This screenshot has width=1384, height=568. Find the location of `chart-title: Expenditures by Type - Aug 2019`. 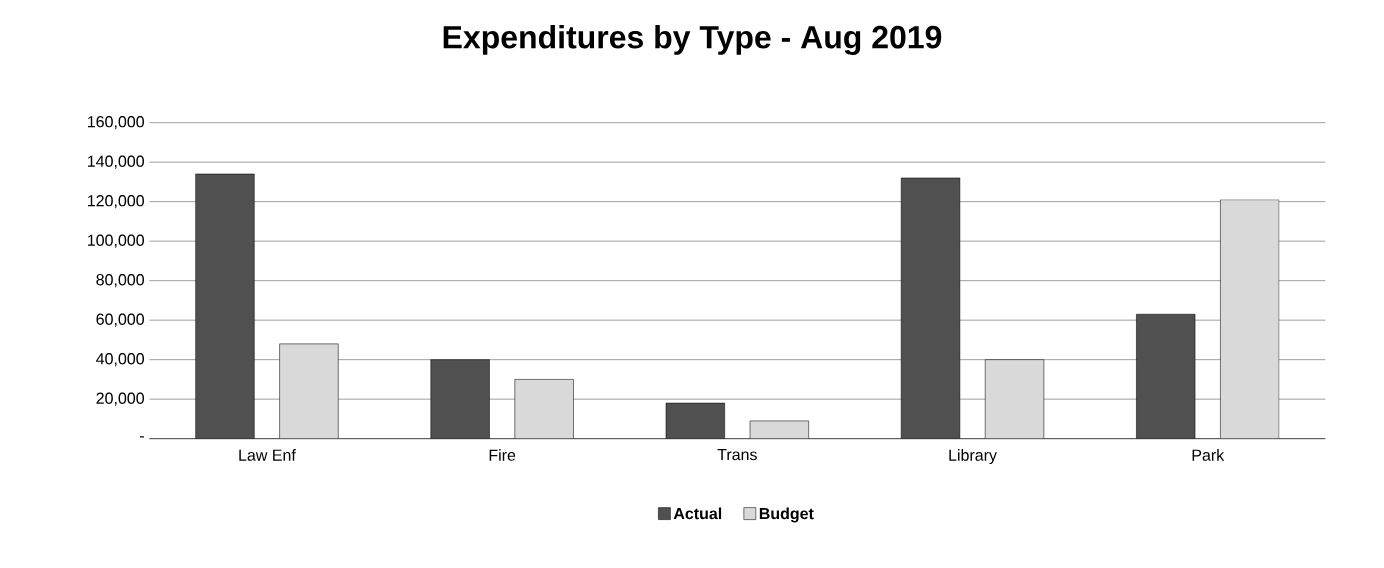

chart-title: Expenditures by Type - Aug 2019 is located at coordinates (692, 40).